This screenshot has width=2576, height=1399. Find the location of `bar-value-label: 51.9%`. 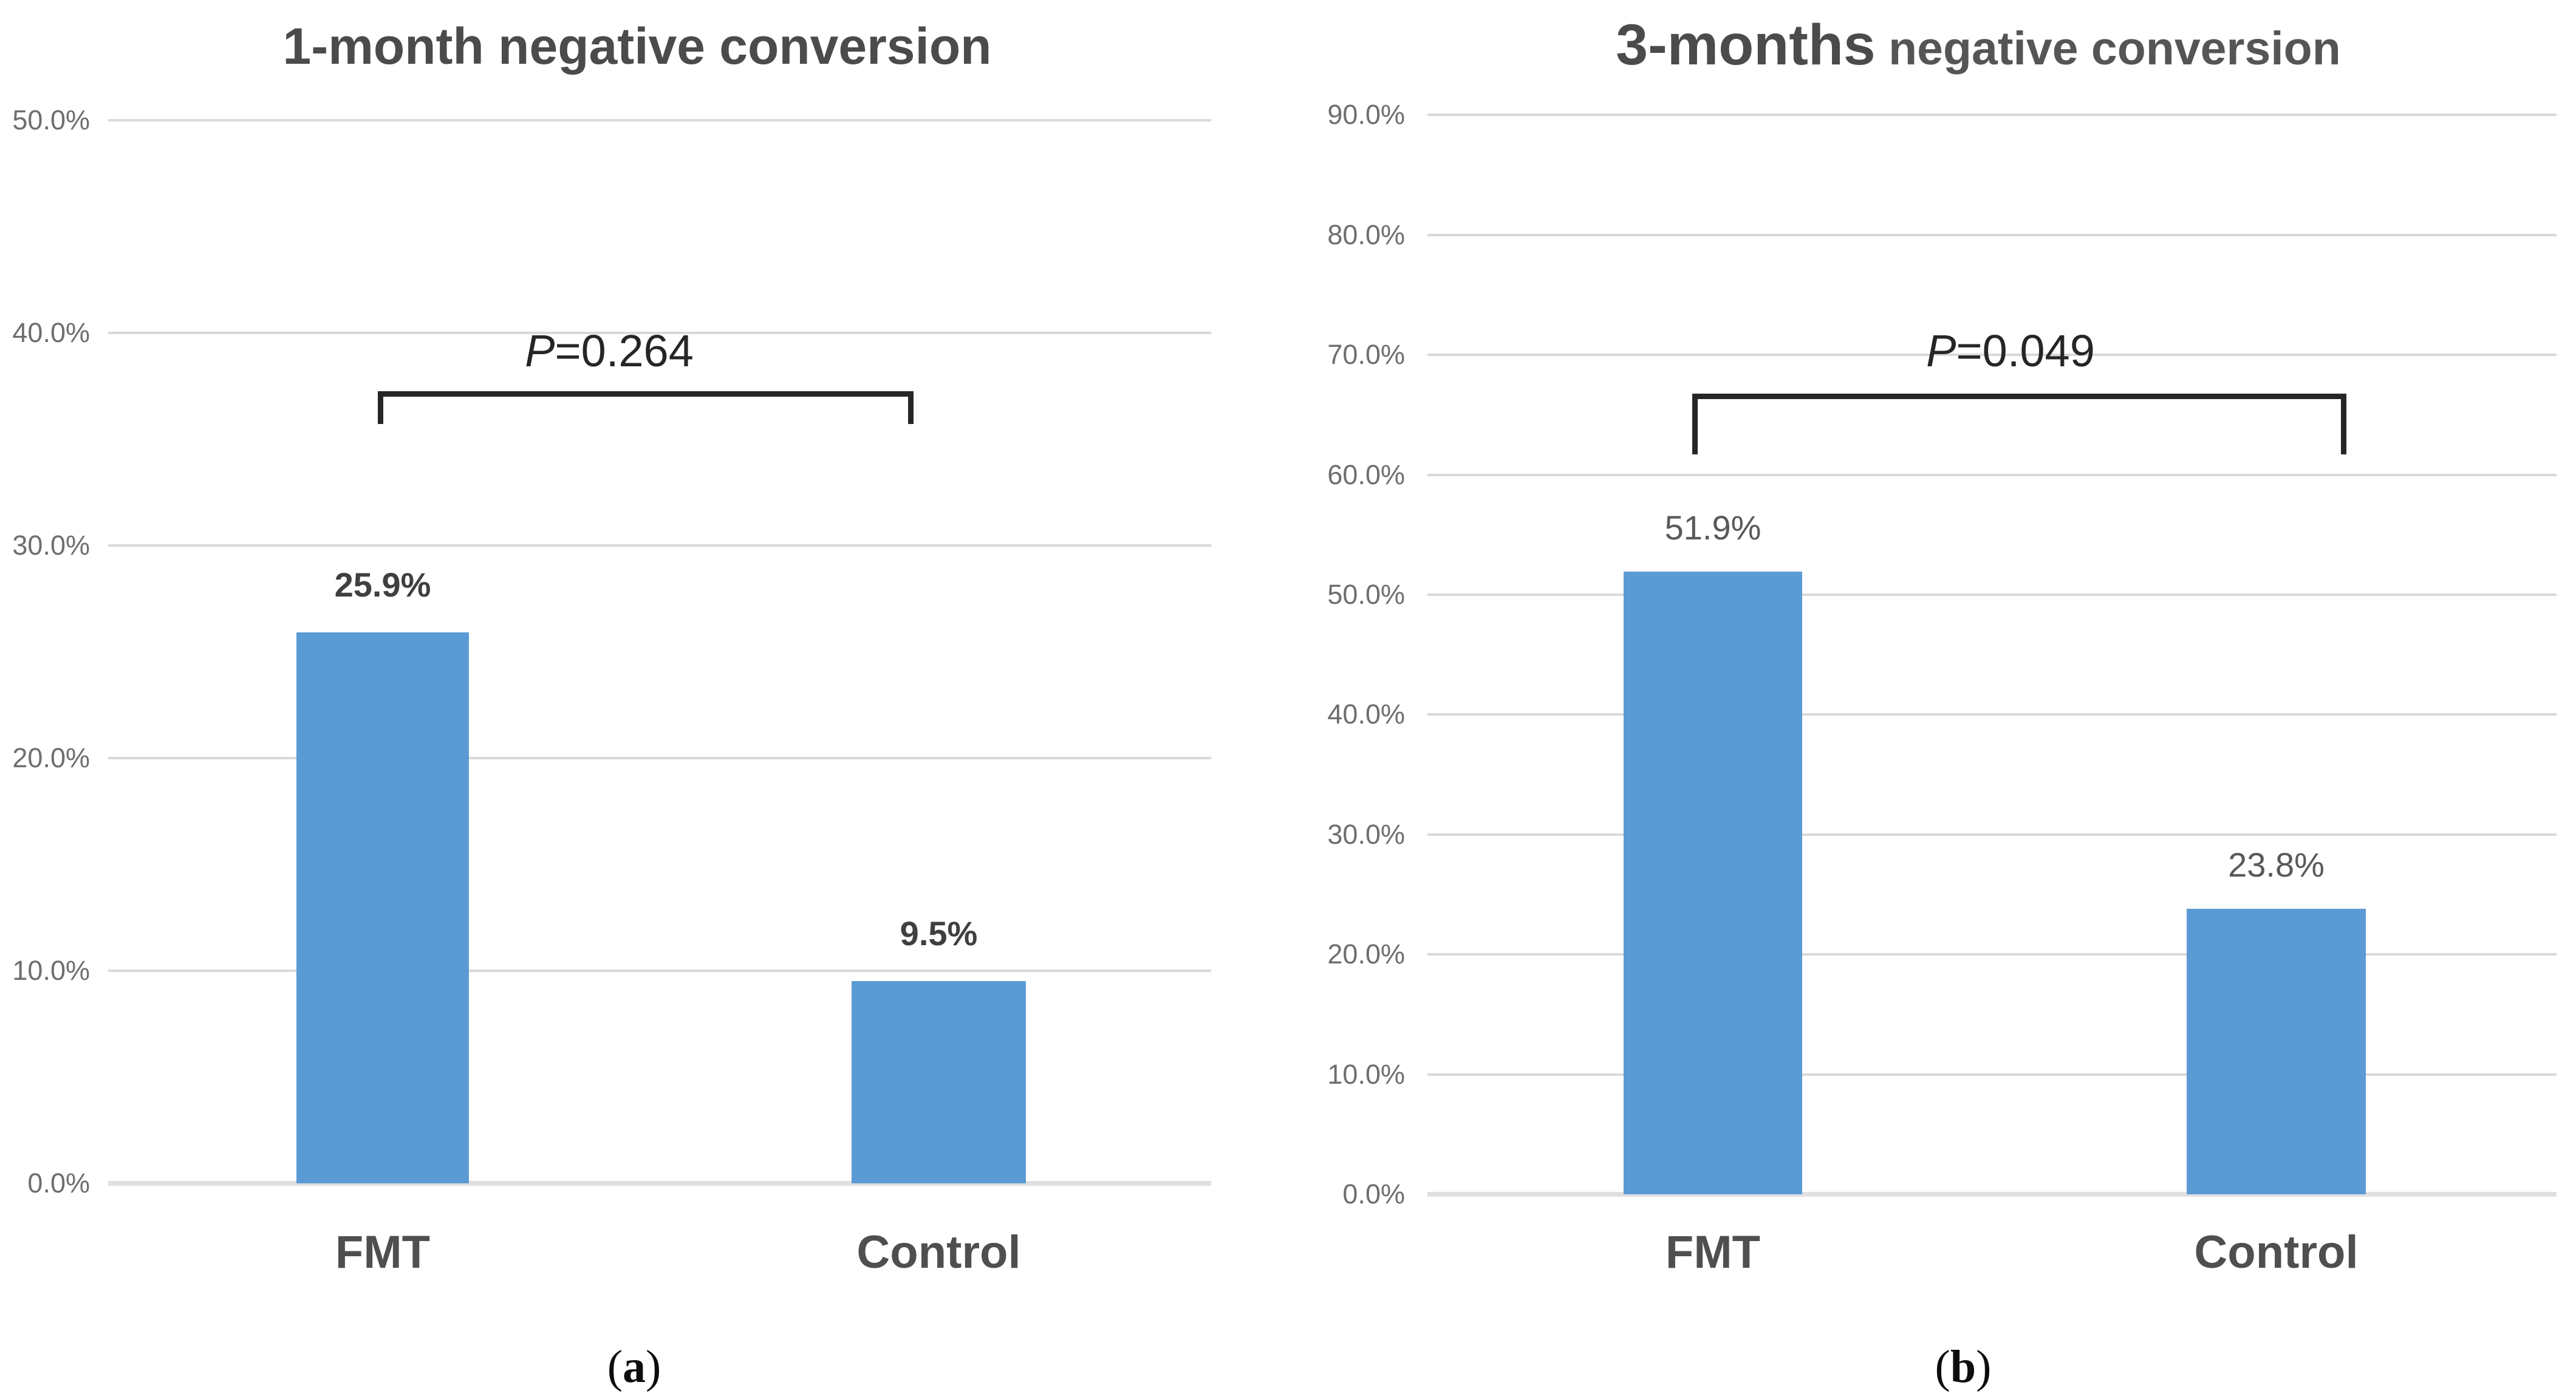

bar-value-label: 51.9% is located at coordinates (1712, 527).